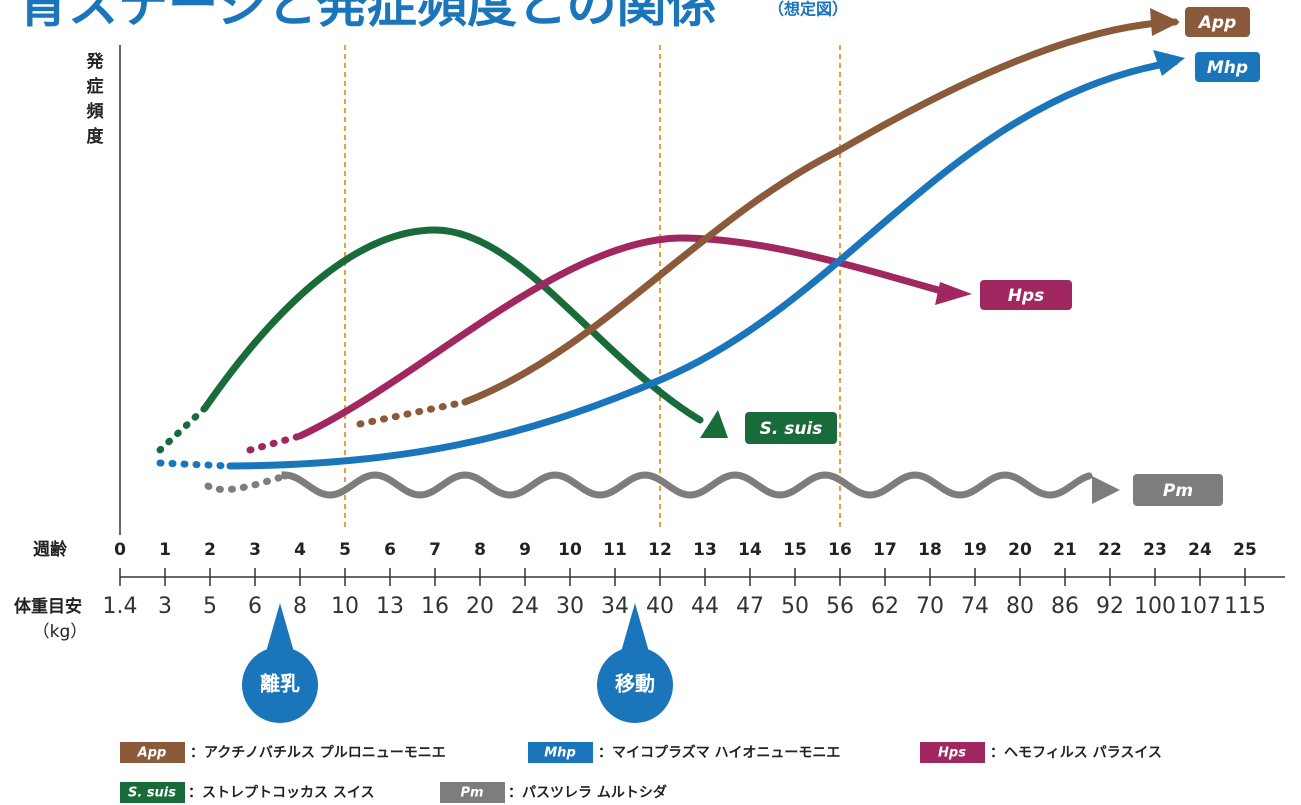  Describe the element at coordinates (95, 99) in the screenshot. I see `y-label: 発症頻度` at that location.